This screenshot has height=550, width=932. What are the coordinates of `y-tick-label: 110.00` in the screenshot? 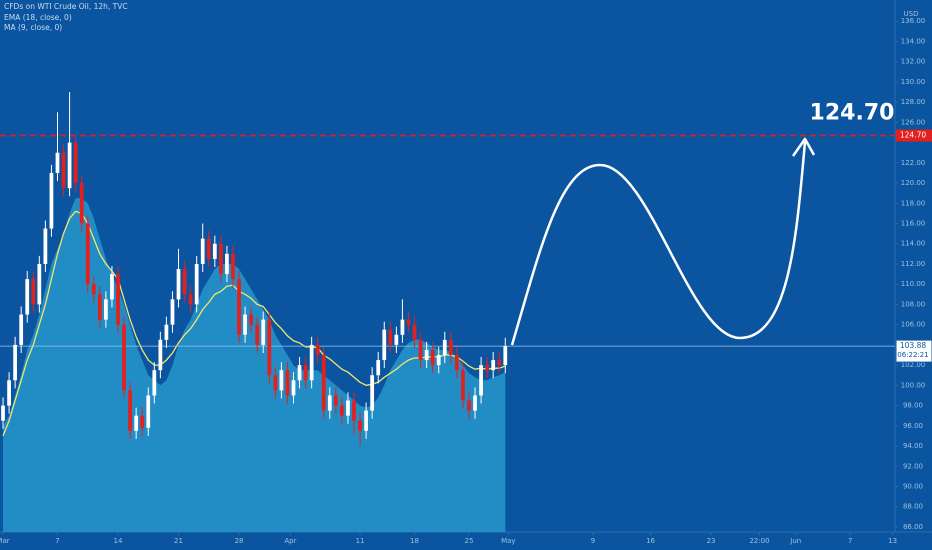 It's located at (913, 284).